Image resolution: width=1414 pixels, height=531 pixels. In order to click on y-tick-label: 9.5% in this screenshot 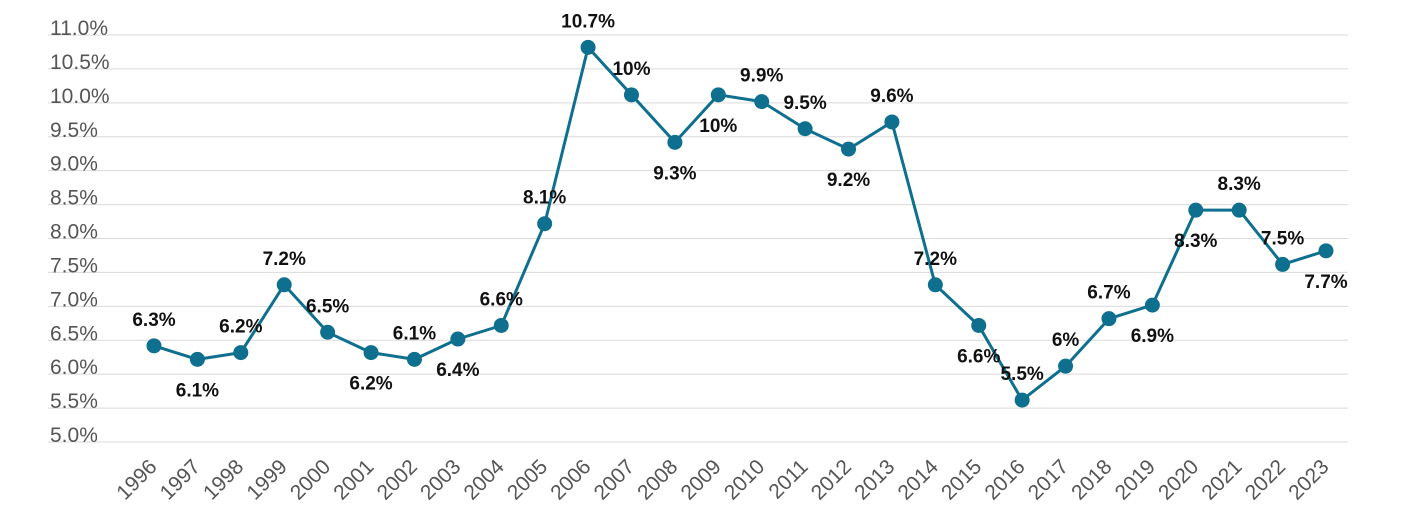, I will do `click(74, 130)`.